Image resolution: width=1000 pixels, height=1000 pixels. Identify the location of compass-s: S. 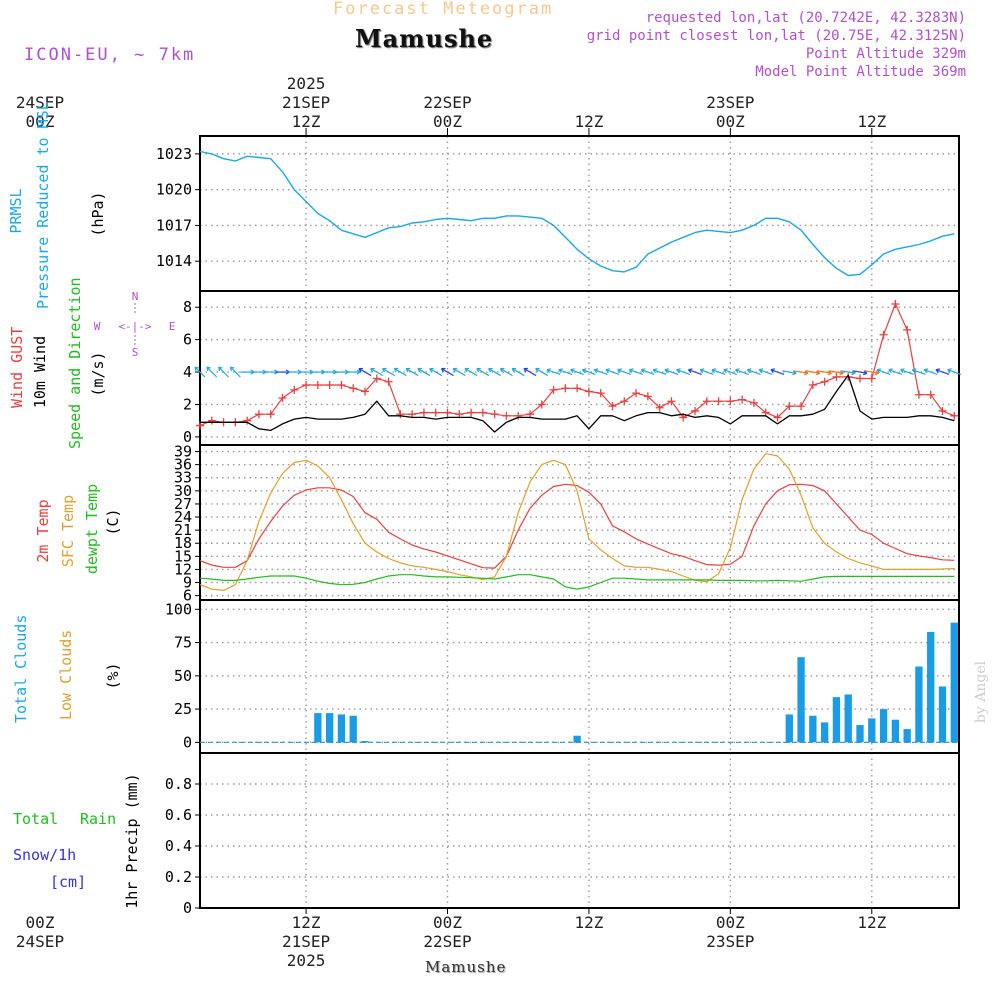
(135, 352).